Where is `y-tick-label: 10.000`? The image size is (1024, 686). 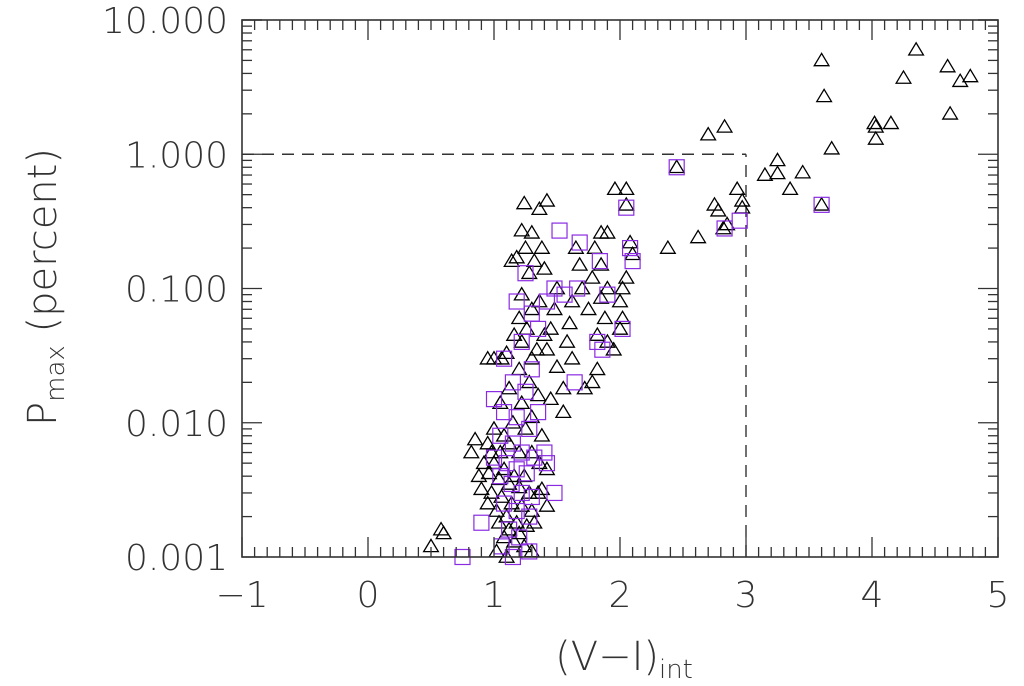 y-tick-label: 10.000 is located at coordinates (165, 21).